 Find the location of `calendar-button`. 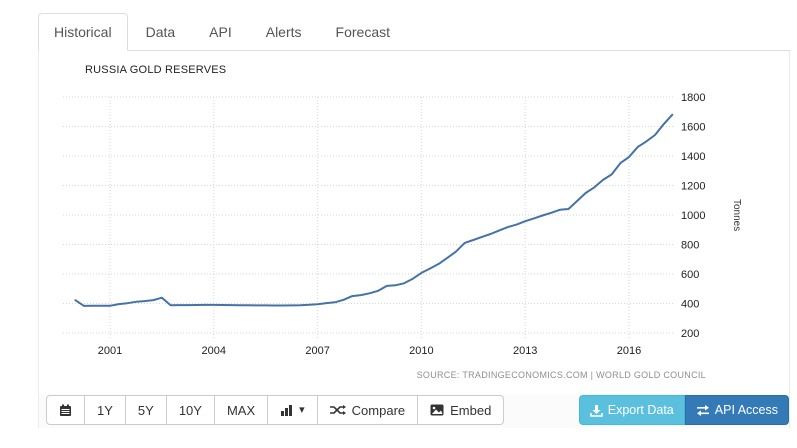

calendar-button is located at coordinates (65, 410).